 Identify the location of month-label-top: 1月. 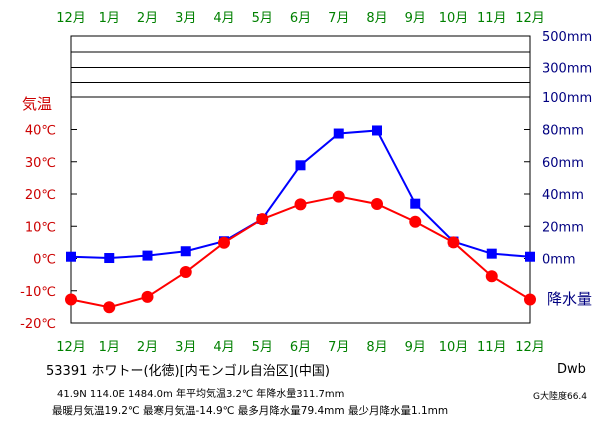
(109, 18).